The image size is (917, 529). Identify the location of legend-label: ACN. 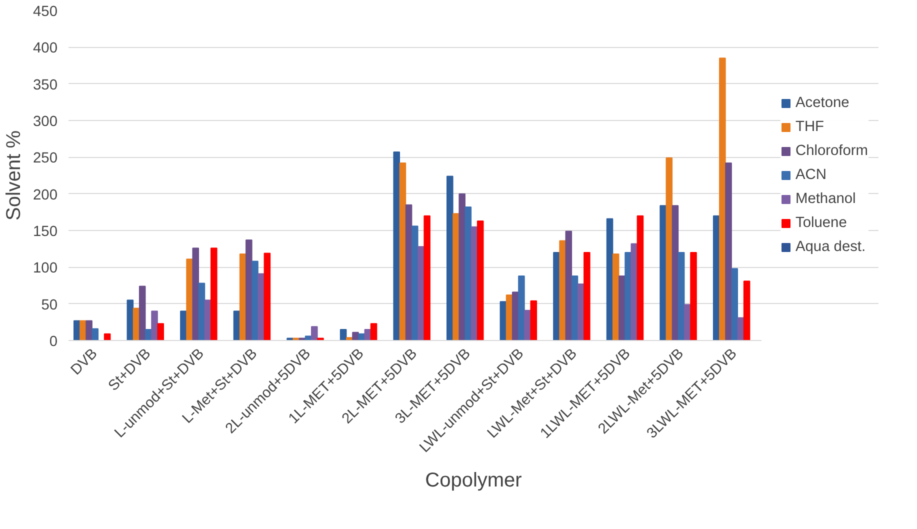
(811, 175).